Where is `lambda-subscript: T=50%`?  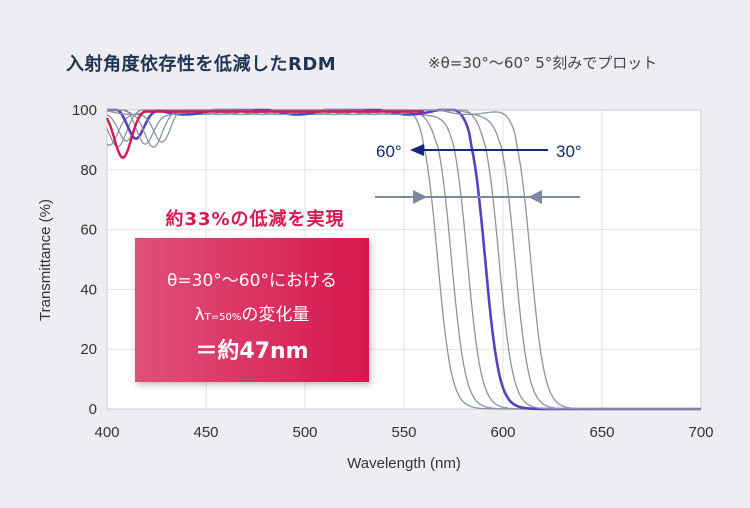 lambda-subscript: T=50% is located at coordinates (223, 317).